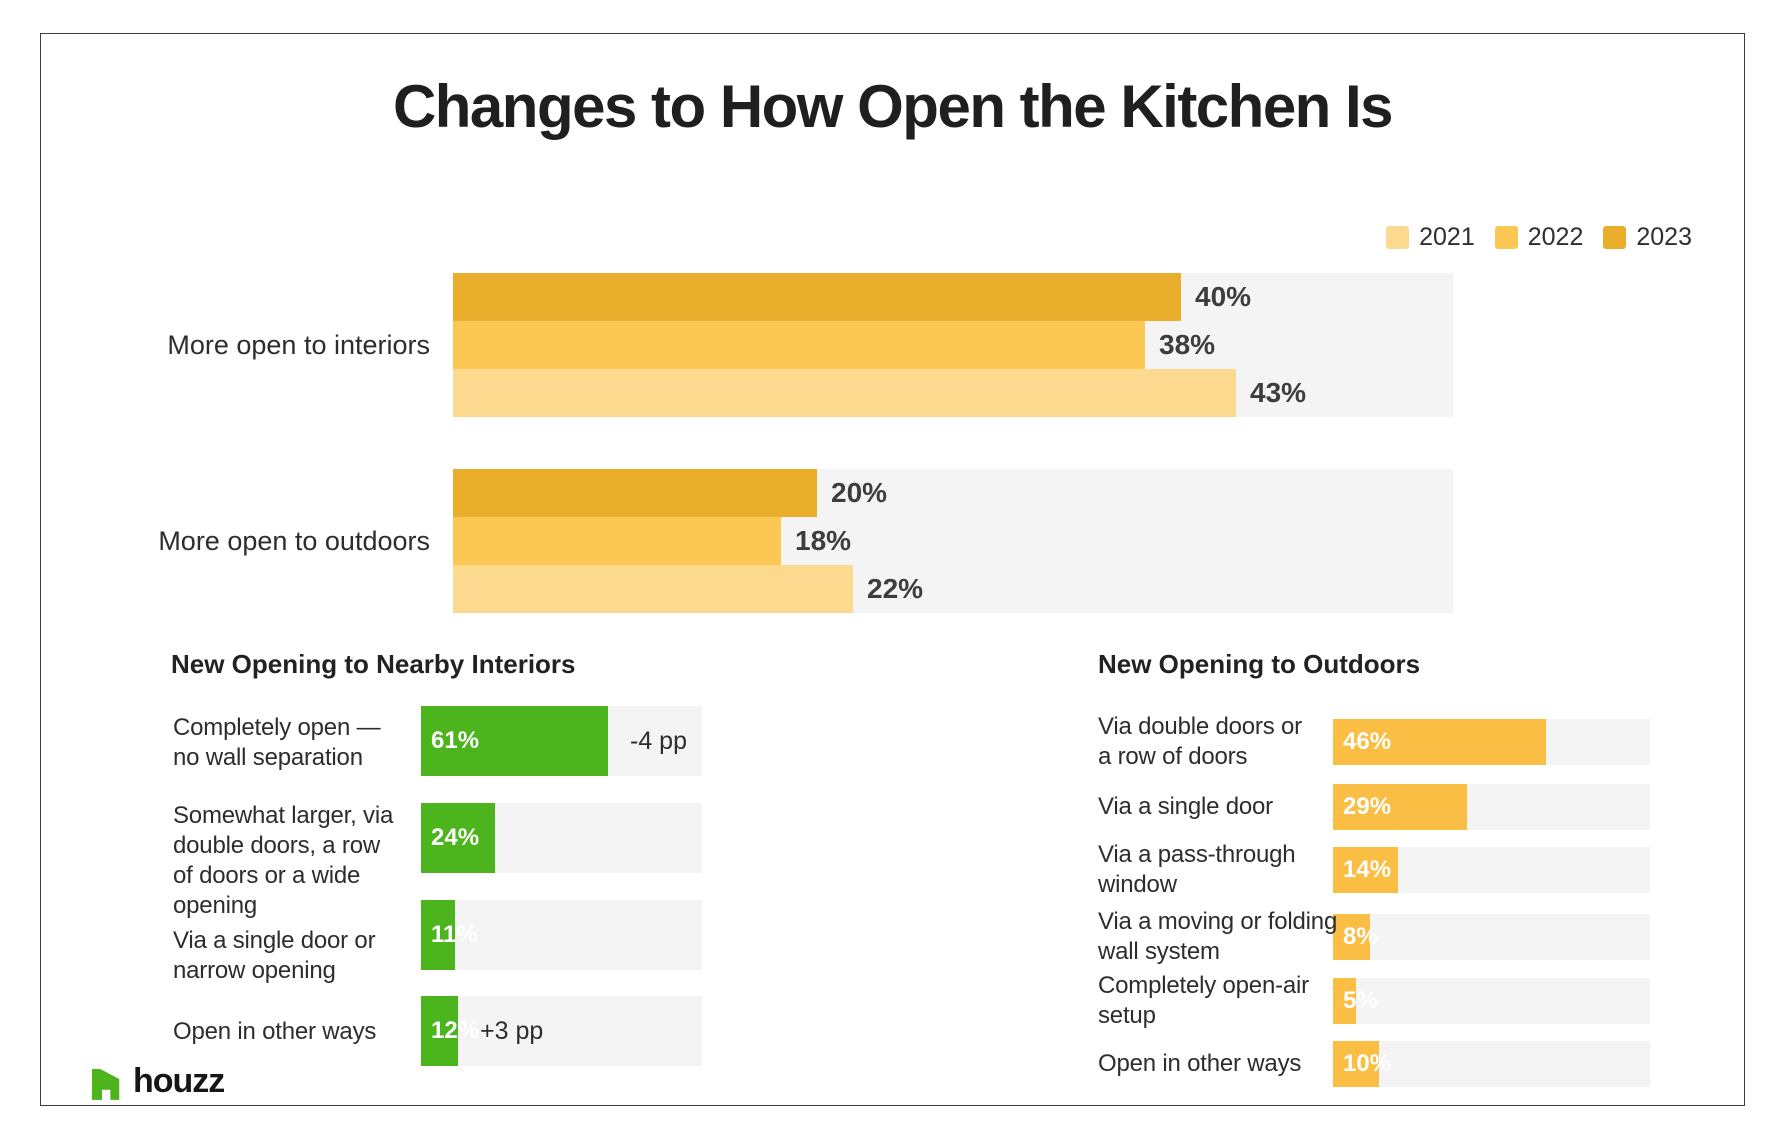 The height and width of the screenshot is (1146, 1782). I want to click on category-label: Via a single door or narrow opening, so click(274, 956).